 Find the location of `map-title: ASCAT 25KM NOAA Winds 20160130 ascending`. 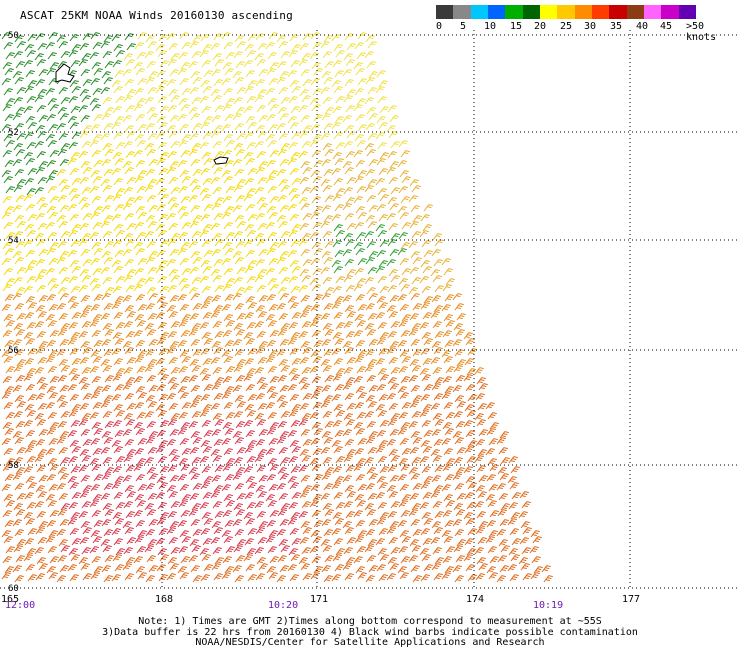

map-title: ASCAT 25KM NOAA Winds 20160130 ascending is located at coordinates (156, 15).